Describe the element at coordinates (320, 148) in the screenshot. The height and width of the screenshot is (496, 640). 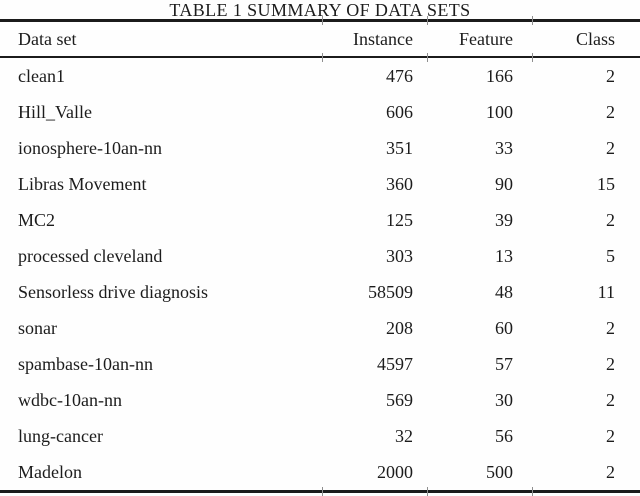
I see `table-row: ionosphere-10an-nn 351 33 2` at that location.